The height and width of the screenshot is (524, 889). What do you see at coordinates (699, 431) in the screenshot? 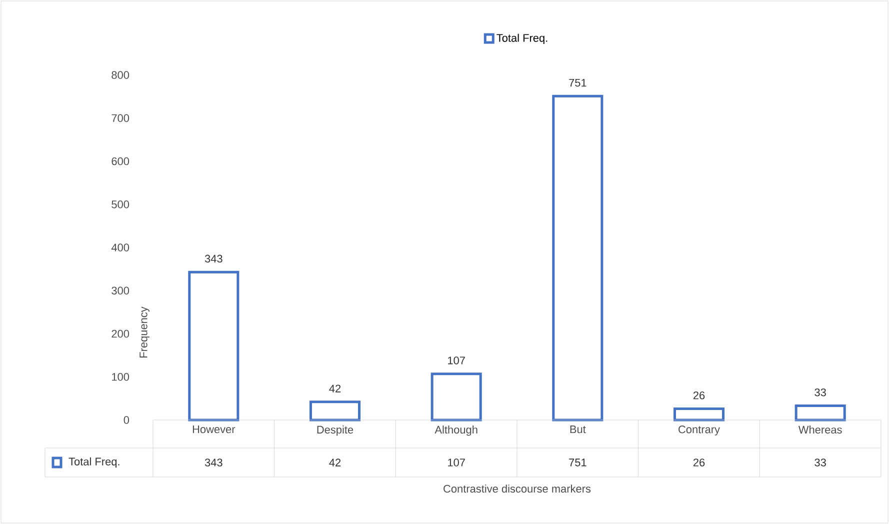
I see `x-tick-label: Contrary` at bounding box center [699, 431].